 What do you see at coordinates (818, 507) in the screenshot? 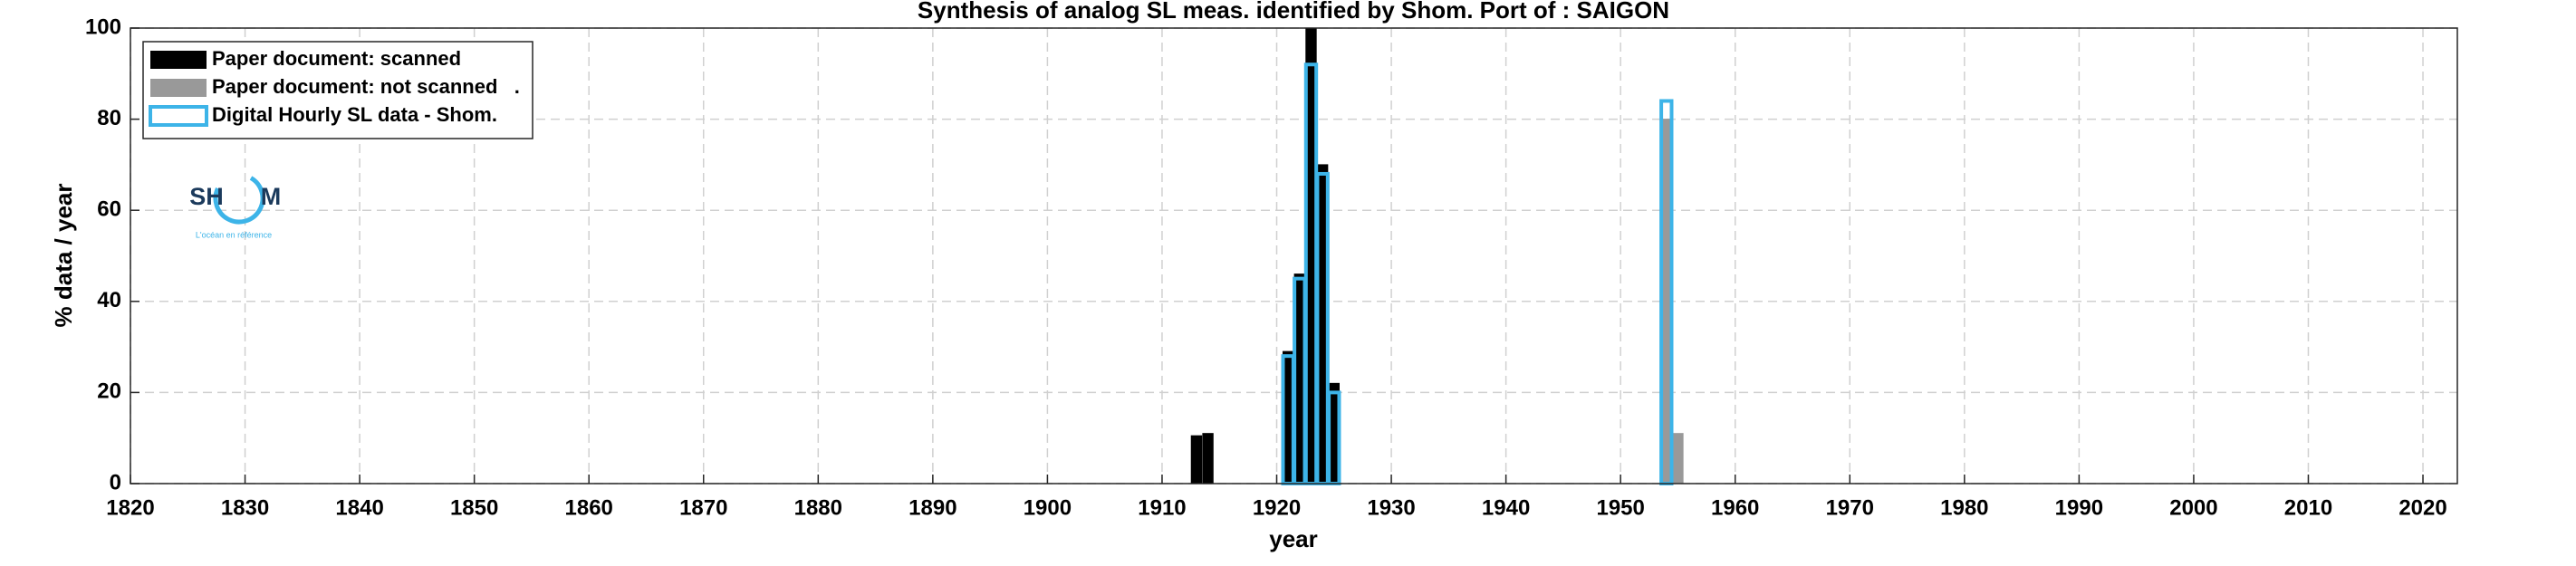
I see `x-tick-label: 1880` at bounding box center [818, 507].